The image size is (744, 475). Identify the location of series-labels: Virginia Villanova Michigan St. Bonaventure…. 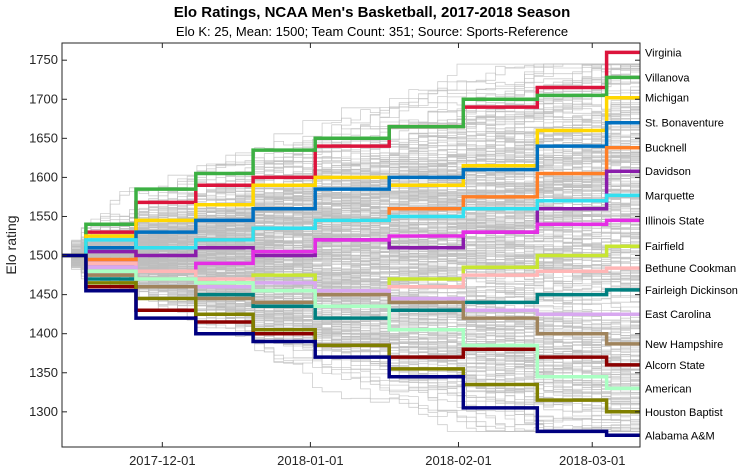
(691, 244).